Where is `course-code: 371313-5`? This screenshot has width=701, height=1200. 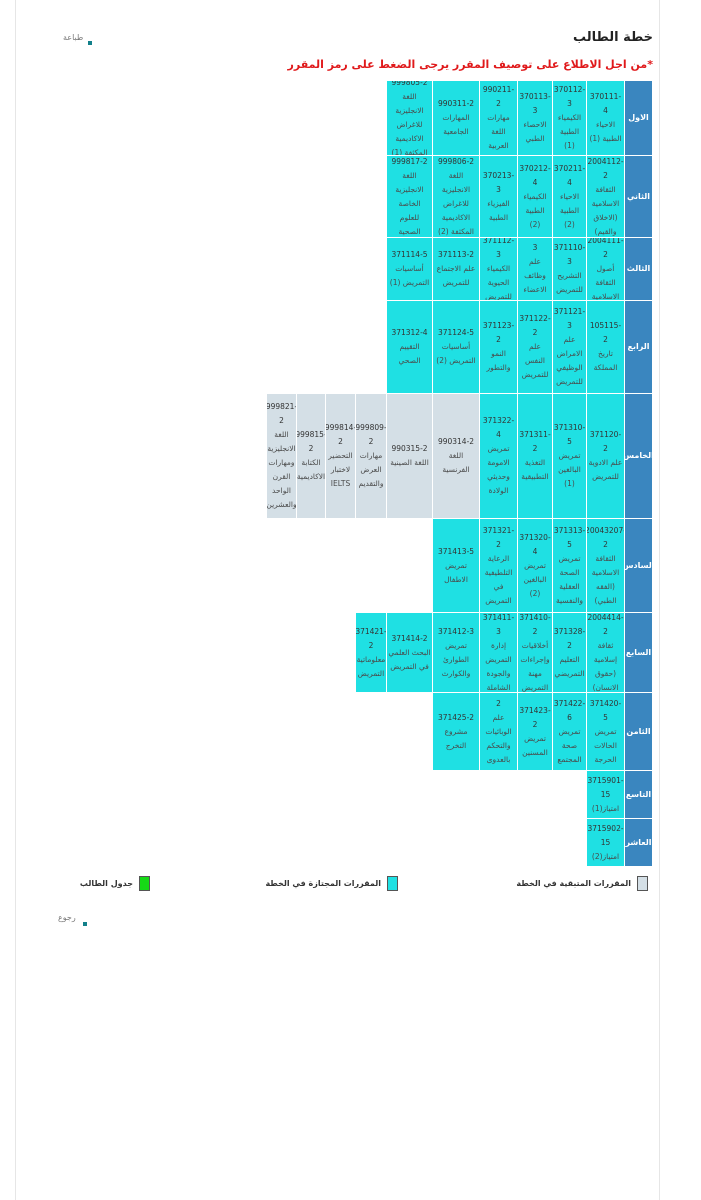
course-code: 371313-5 is located at coordinates (569, 537).